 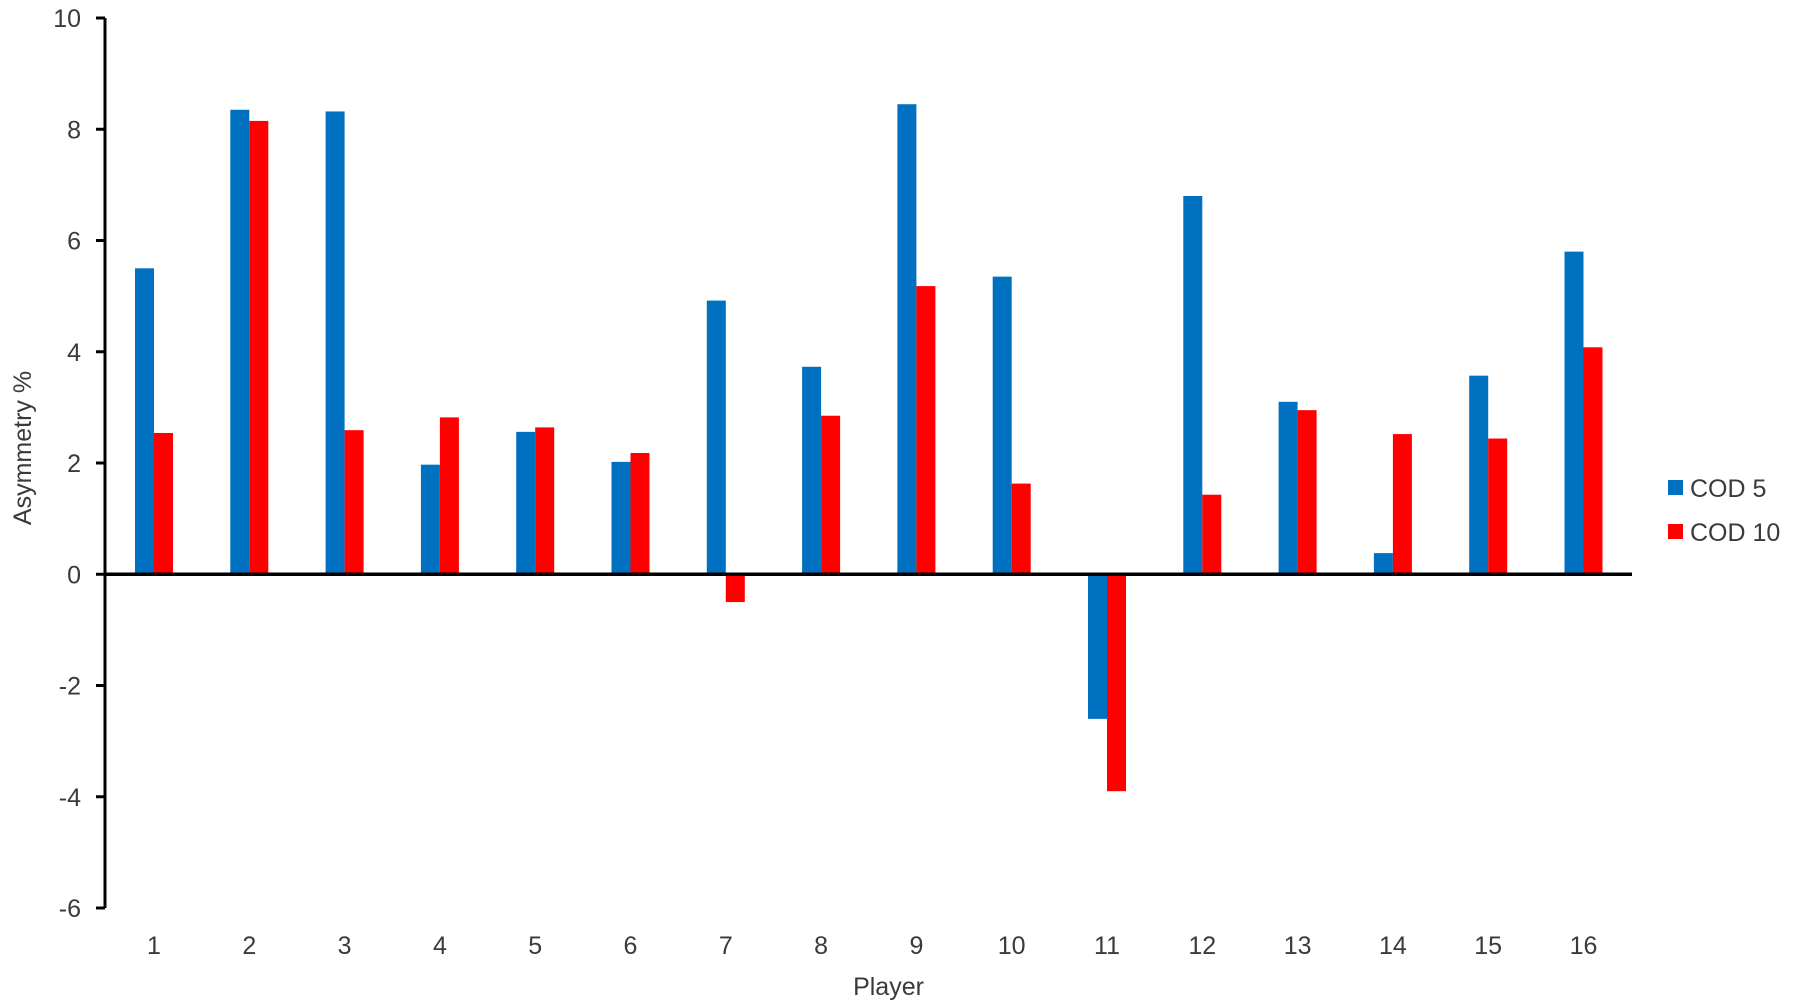 I want to click on x-tick-label: 8, so click(x=821, y=946).